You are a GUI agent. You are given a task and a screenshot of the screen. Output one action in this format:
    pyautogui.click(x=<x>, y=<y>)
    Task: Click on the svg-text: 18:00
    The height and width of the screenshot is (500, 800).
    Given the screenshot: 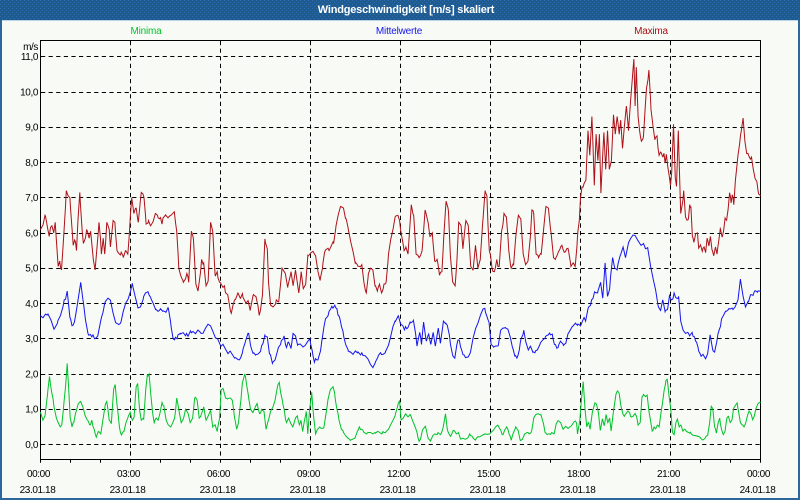 What is the action you would take?
    pyautogui.click(x=579, y=474)
    